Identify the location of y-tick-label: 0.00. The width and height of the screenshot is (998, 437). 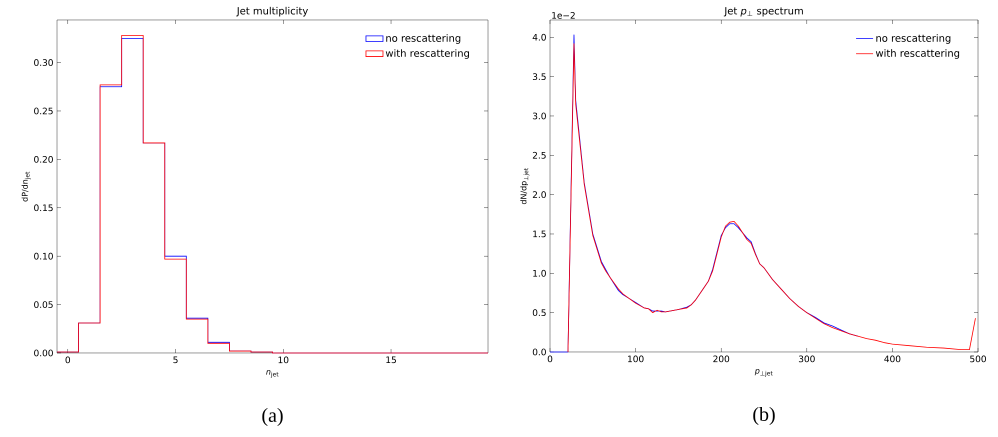
(43, 353).